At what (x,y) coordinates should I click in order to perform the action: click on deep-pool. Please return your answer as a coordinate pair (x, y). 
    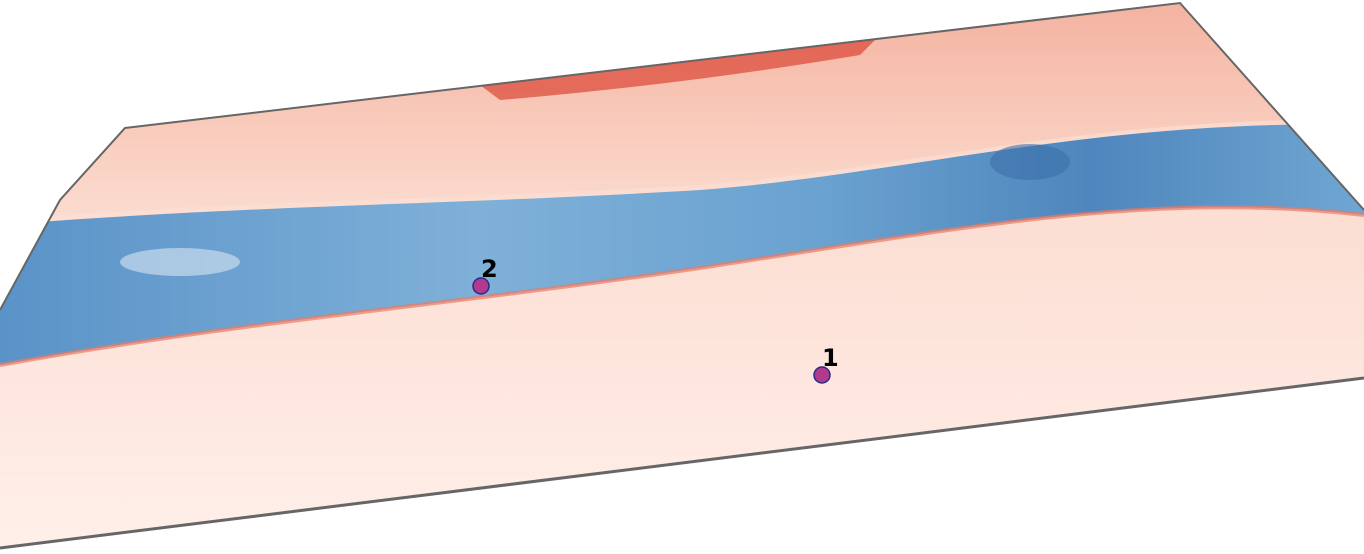
    Looking at the image, I should click on (1030, 162).